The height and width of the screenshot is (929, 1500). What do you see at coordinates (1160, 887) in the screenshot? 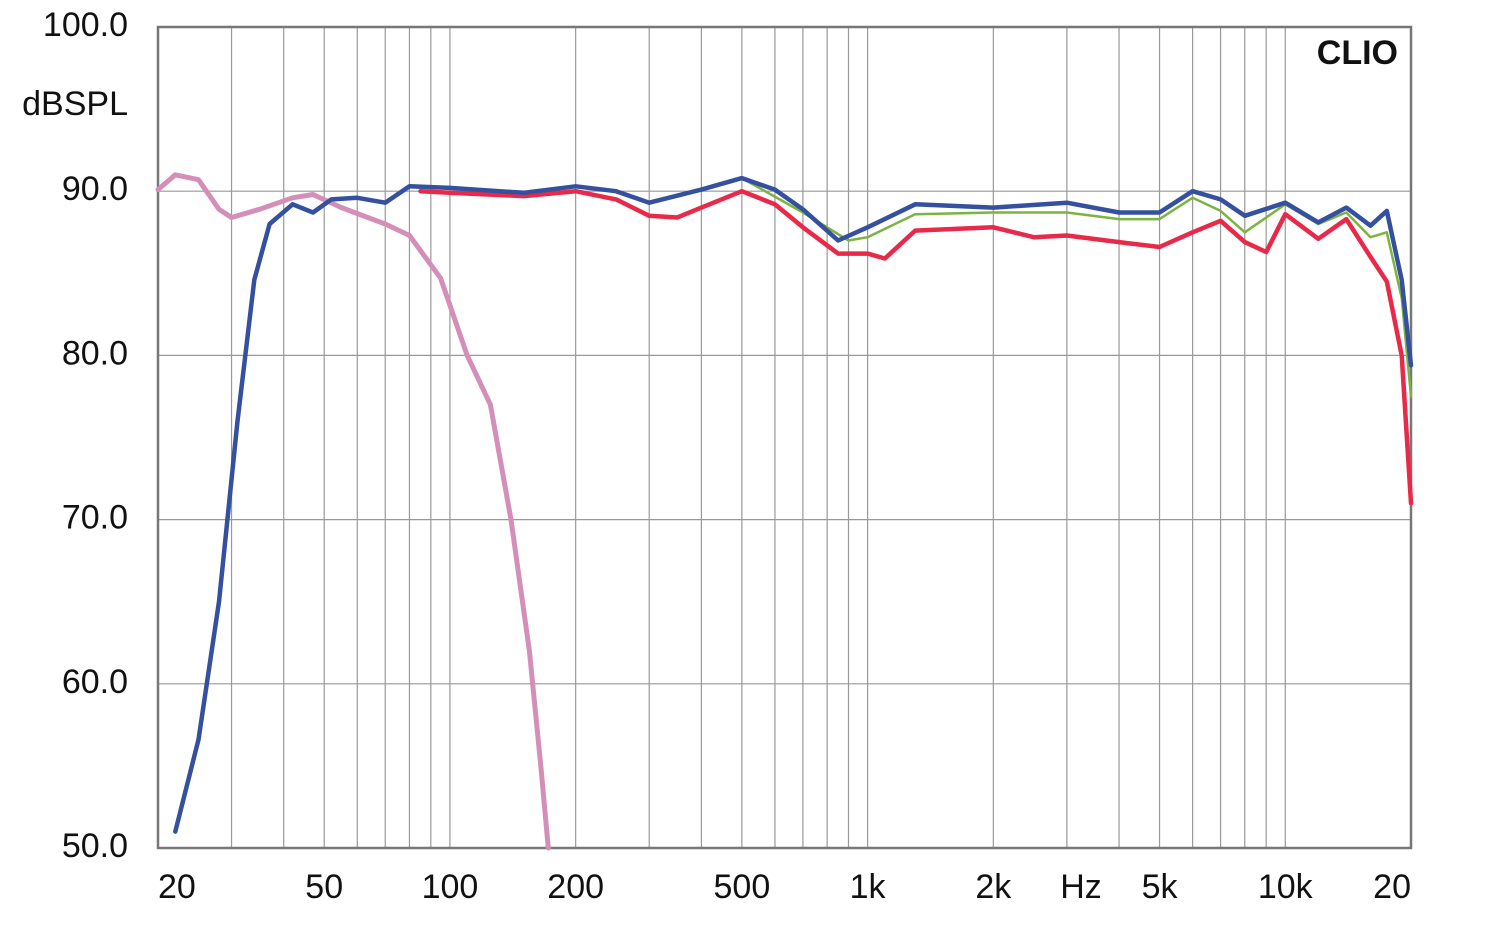
I see `x-tick-label: 5k` at bounding box center [1160, 887].